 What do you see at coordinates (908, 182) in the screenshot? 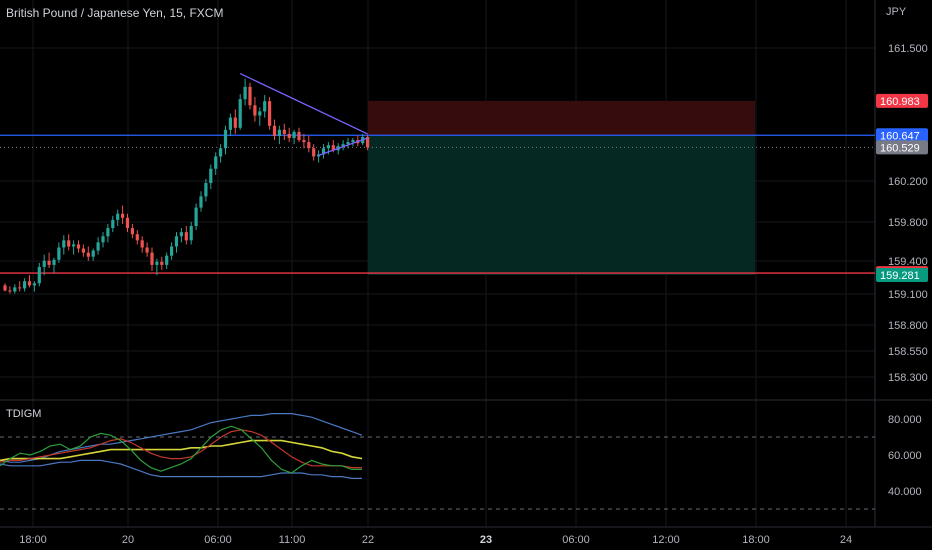
I see `y-tick-label: 160.200` at bounding box center [908, 182].